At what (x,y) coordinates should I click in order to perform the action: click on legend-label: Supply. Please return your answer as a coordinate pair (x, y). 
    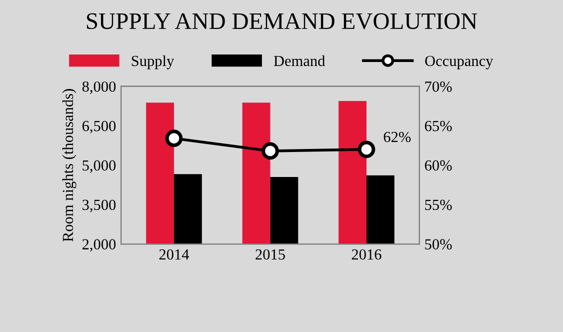
    Looking at the image, I should click on (153, 62).